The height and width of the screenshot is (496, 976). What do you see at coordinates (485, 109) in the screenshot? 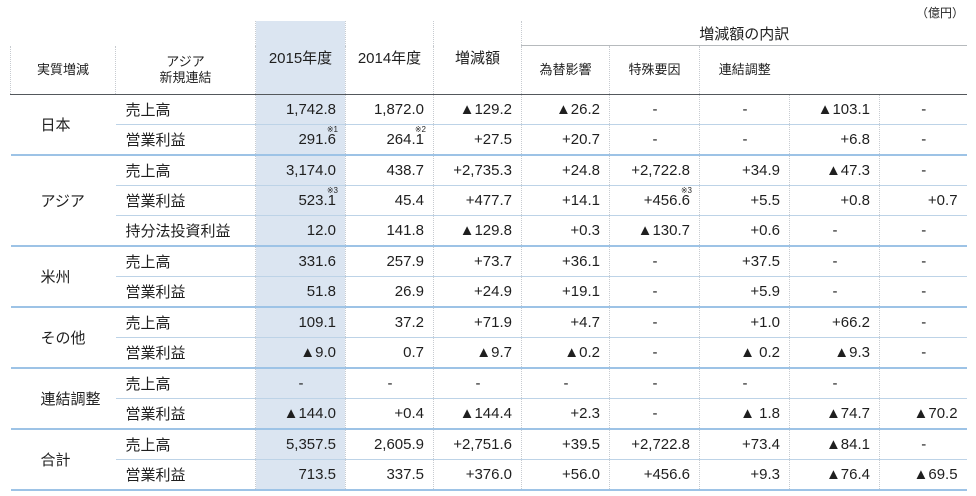
I see `cell-value: ▲129.2` at bounding box center [485, 109].